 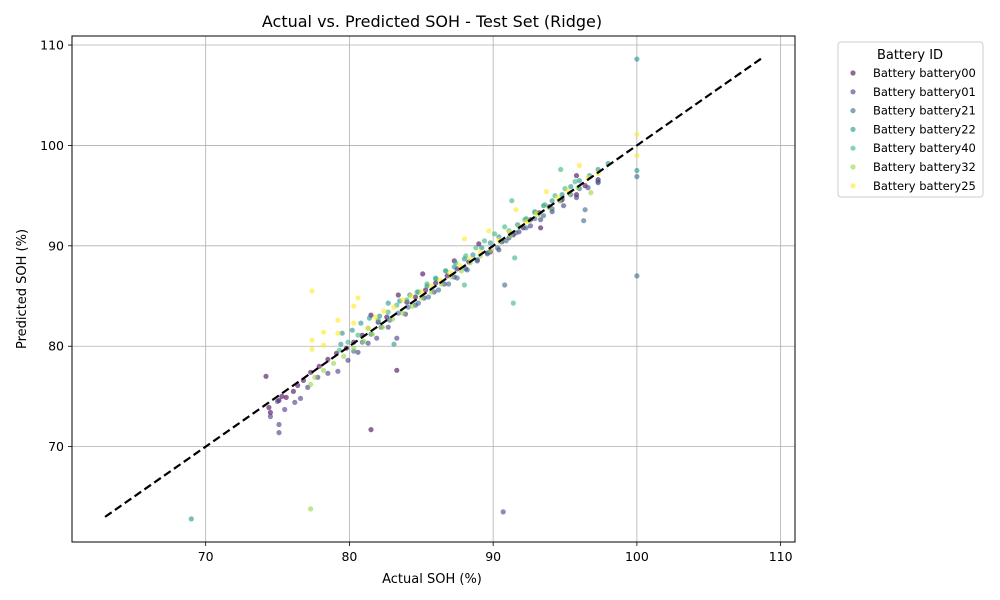 What do you see at coordinates (56, 245) in the screenshot?
I see `y-tick-label: 90` at bounding box center [56, 245].